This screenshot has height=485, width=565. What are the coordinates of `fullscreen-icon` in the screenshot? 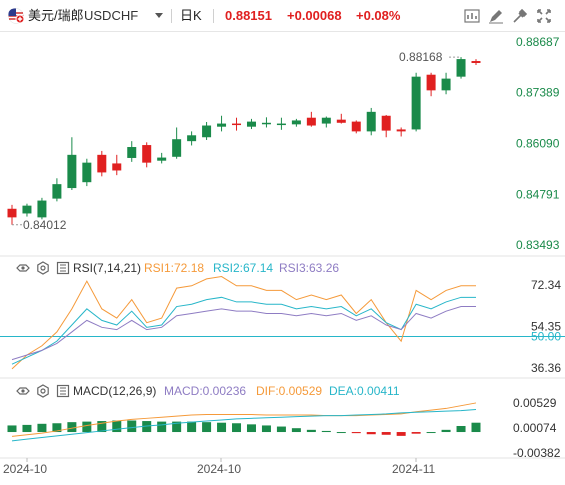 It's located at (544, 16).